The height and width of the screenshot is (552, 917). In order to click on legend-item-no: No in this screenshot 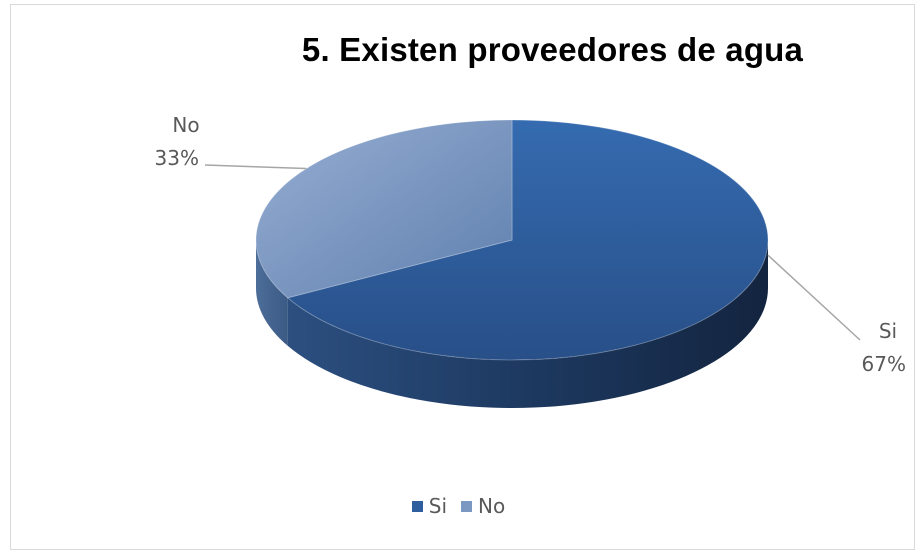, I will do `click(483, 506)`.